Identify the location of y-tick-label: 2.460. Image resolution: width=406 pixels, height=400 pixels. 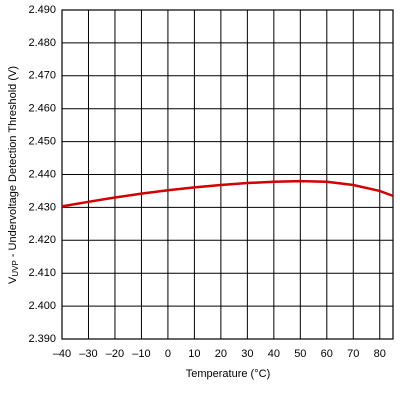
(42, 109).